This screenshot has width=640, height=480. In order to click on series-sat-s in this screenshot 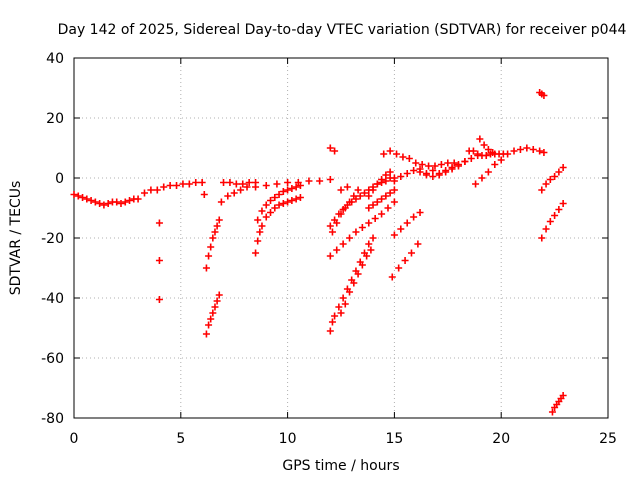, I will do `click(381, 199)`.